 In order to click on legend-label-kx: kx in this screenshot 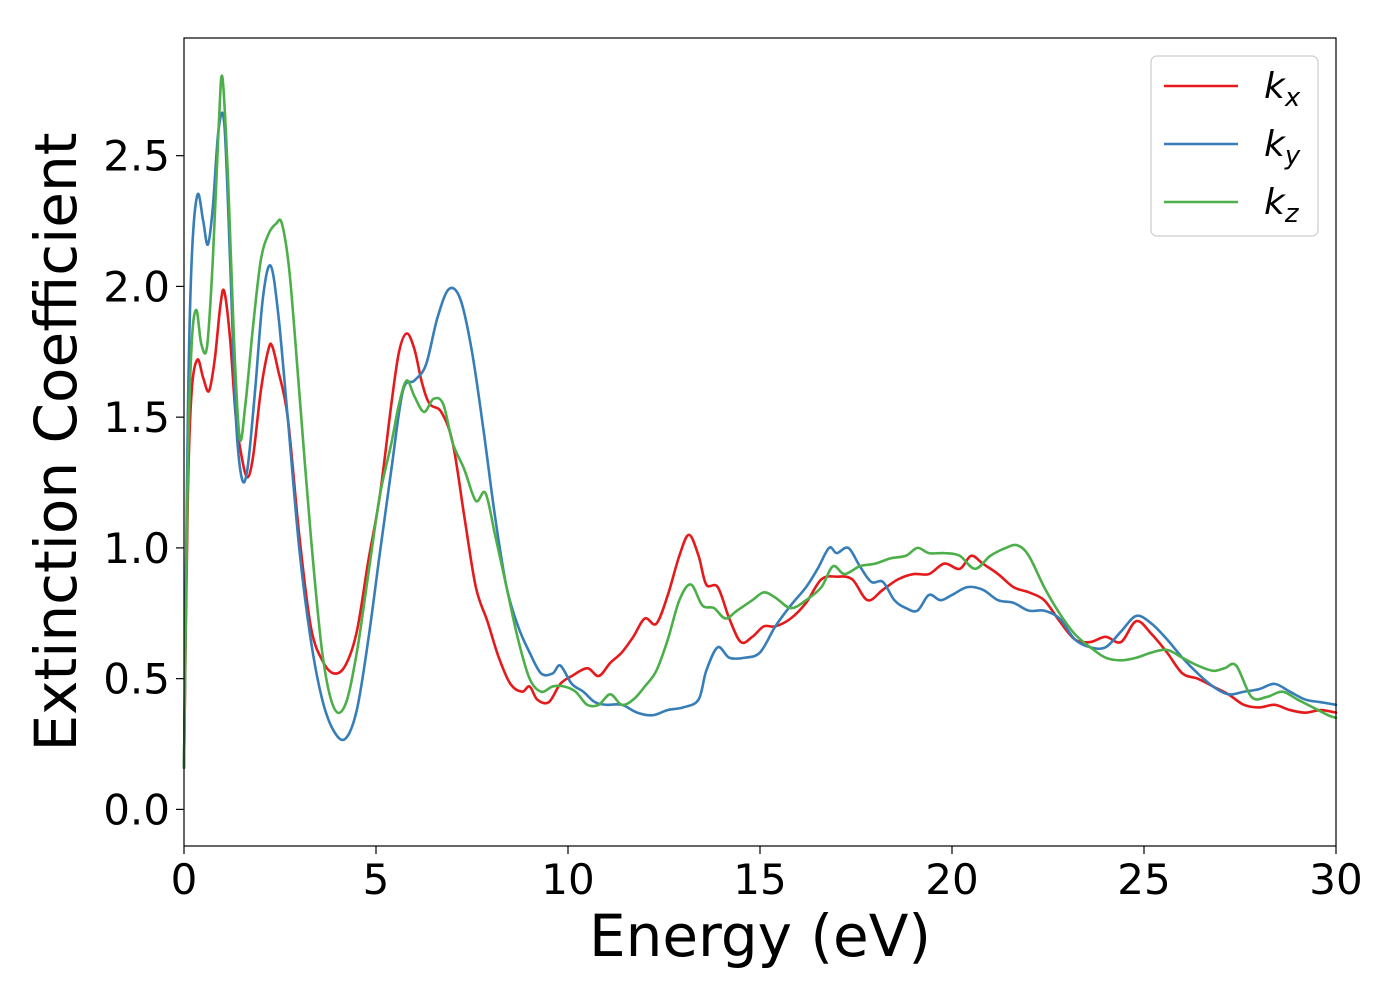, I will do `click(1282, 89)`.